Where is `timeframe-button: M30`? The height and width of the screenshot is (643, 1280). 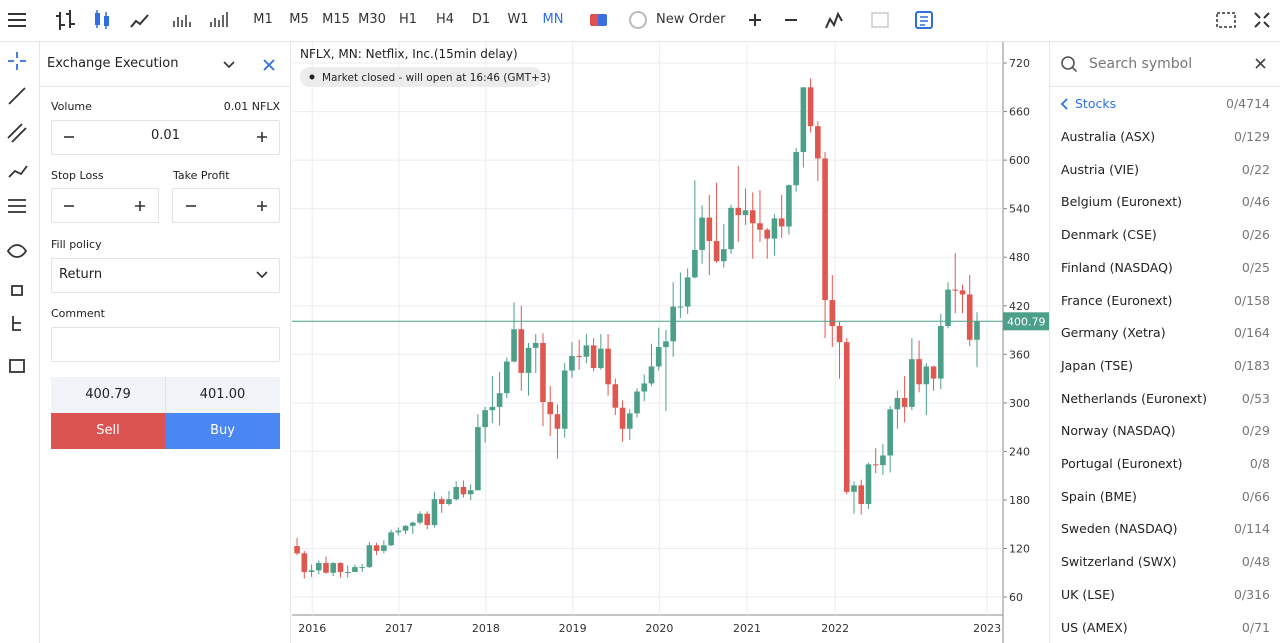 timeframe-button: M30 is located at coordinates (372, 19).